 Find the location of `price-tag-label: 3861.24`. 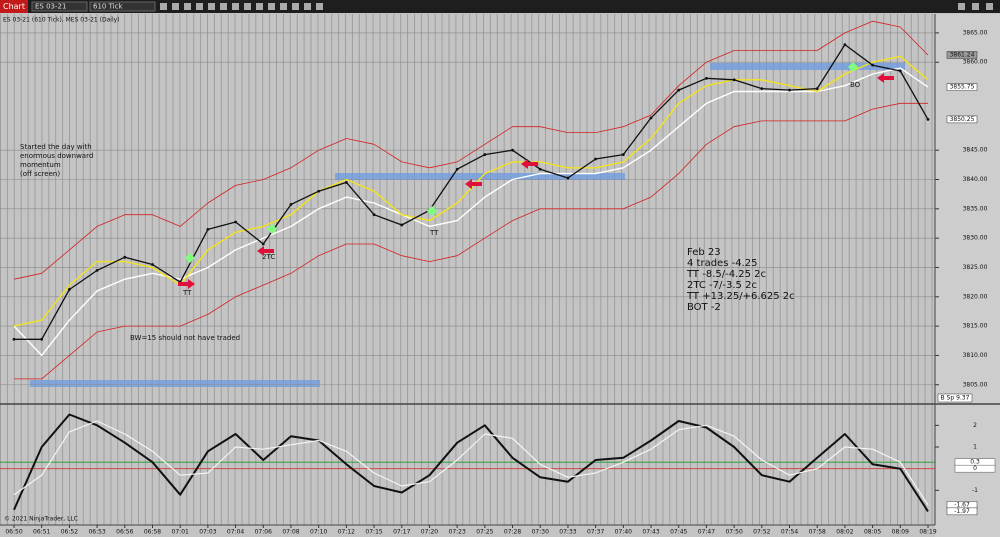

price-tag-label: 3861.24 is located at coordinates (962, 54).